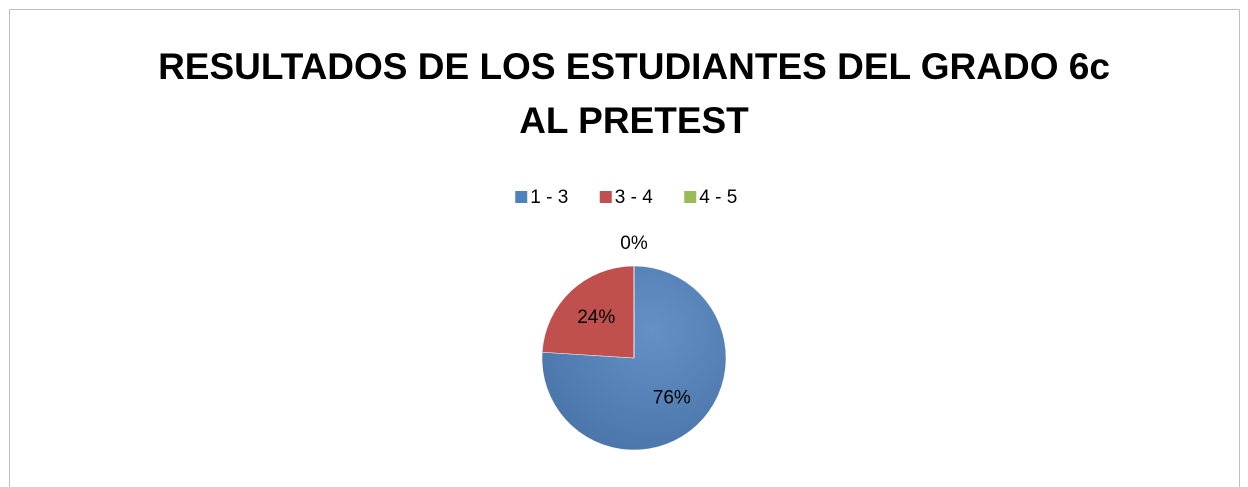 The height and width of the screenshot is (487, 1248). What do you see at coordinates (634, 243) in the screenshot?
I see `data-label: 0%` at bounding box center [634, 243].